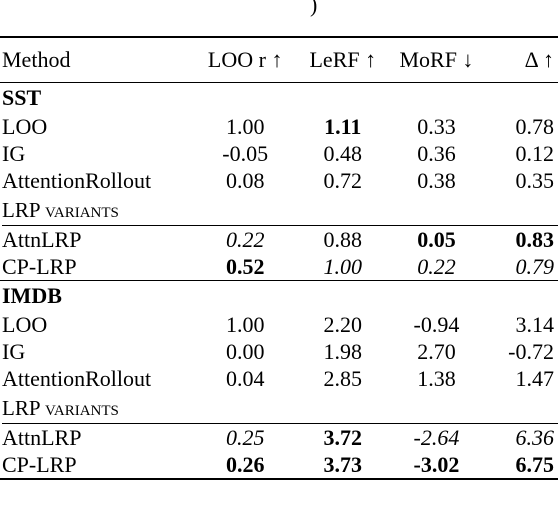 Image resolution: width=560 pixels, height=530 pixels. I want to click on delta-cell: 0.83, so click(535, 239).